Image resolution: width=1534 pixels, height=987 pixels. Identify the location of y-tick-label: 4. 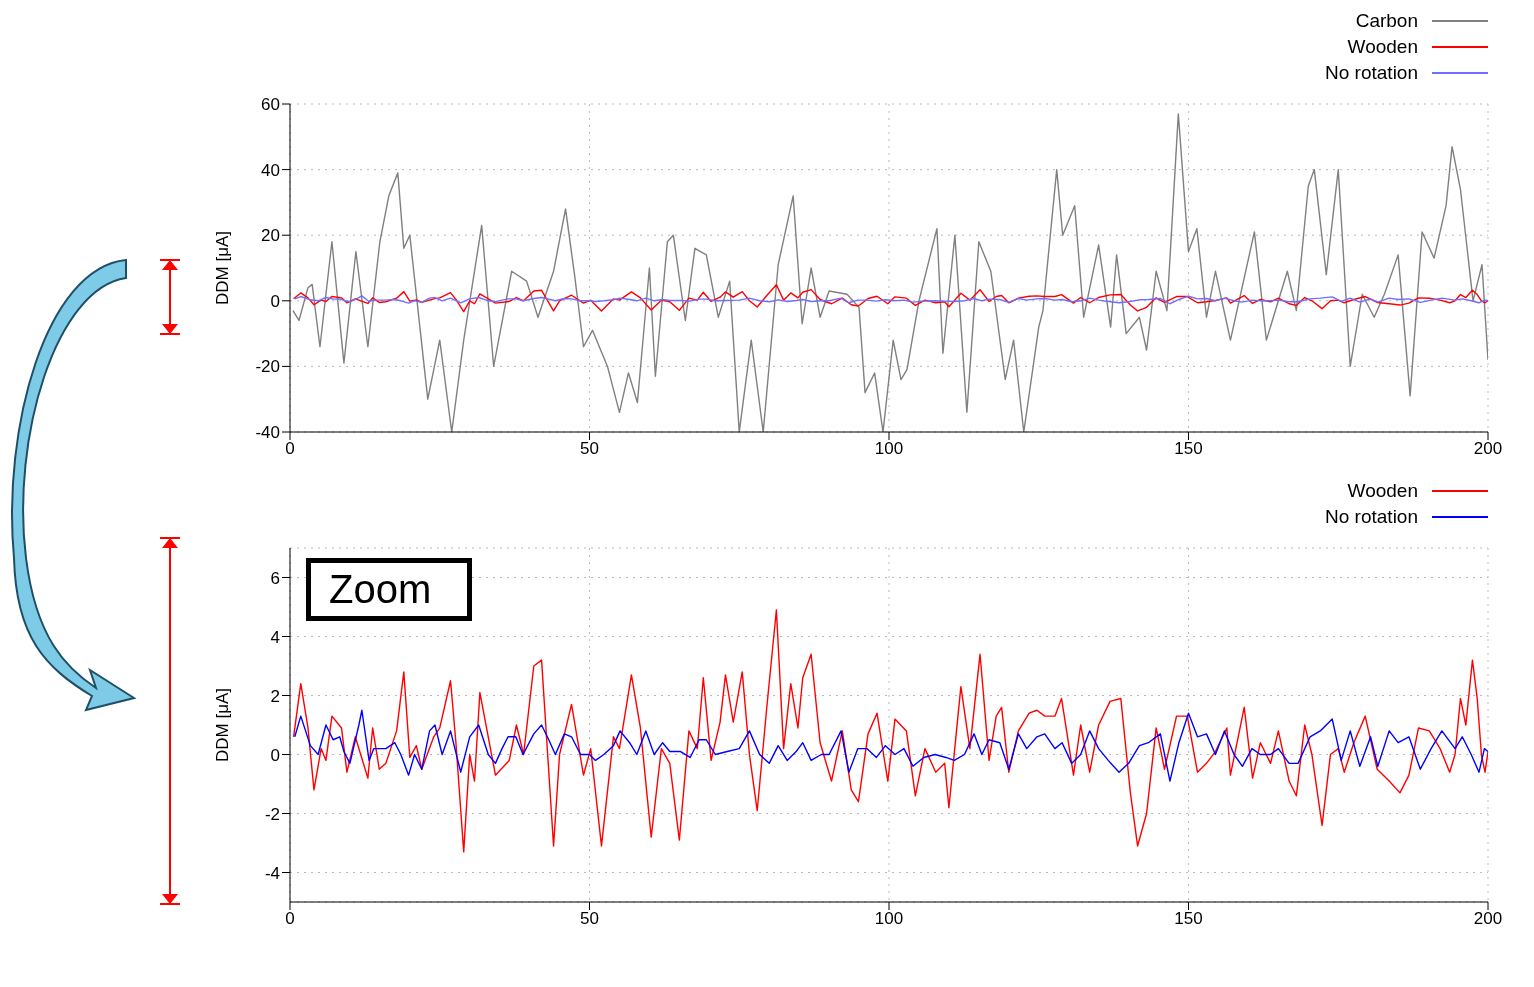
(275, 637).